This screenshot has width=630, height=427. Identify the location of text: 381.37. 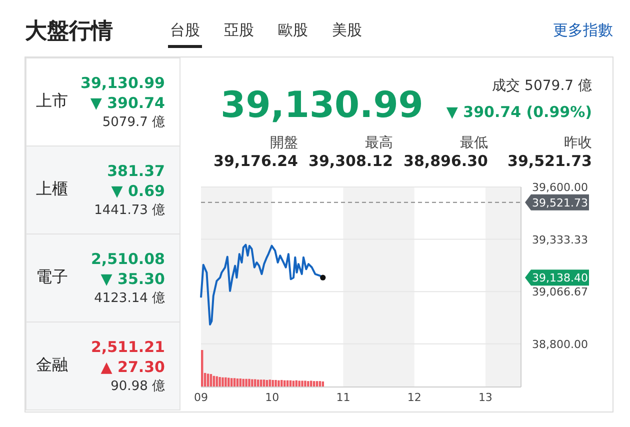
(136, 171).